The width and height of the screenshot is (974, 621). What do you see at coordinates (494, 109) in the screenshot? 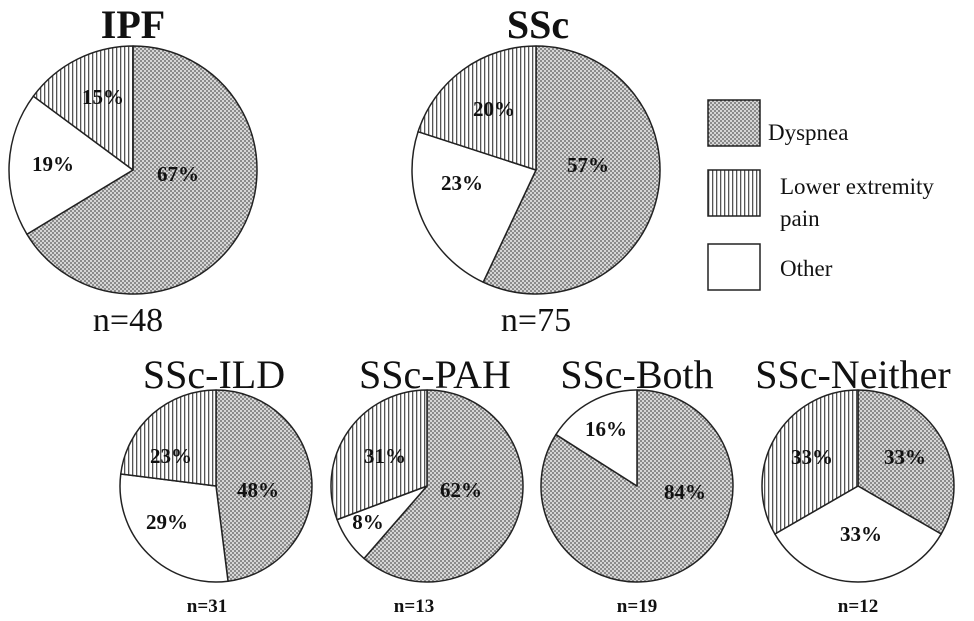
I see `slice-percent-label: 20%` at bounding box center [494, 109].